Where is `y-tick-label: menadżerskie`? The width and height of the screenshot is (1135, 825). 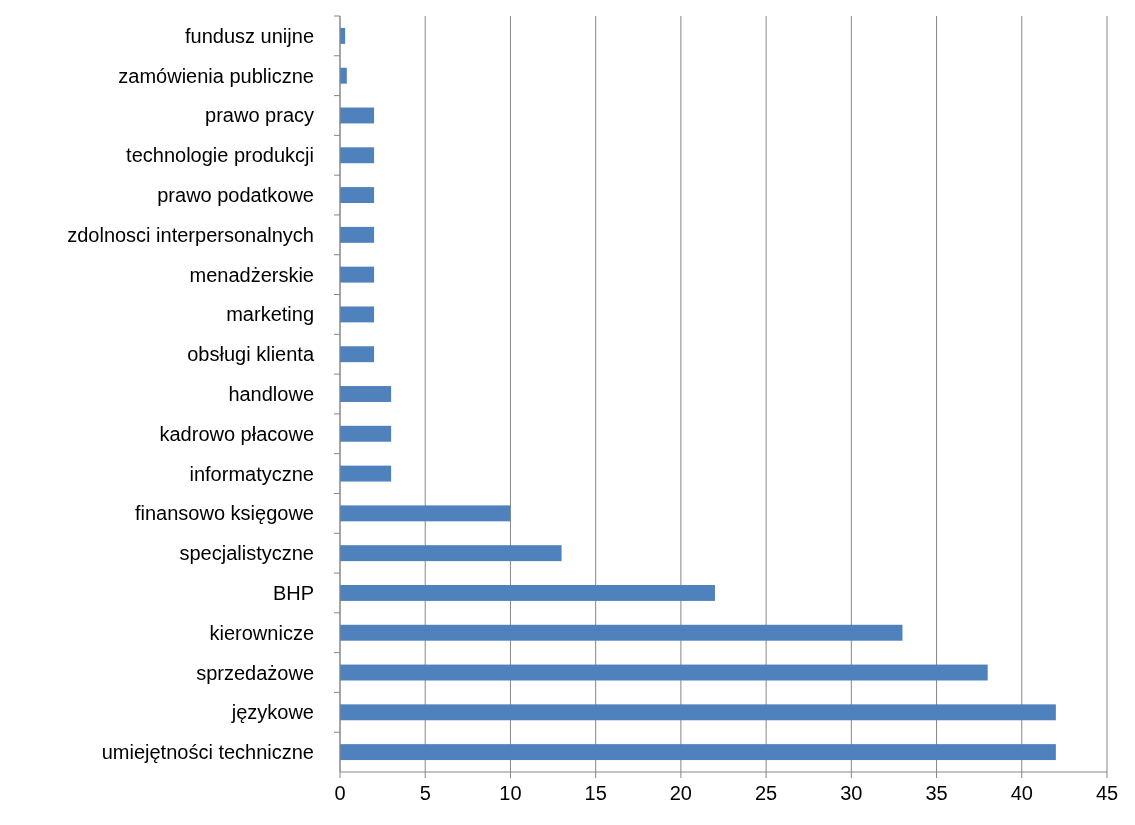
y-tick-label: menadżerskie is located at coordinates (251, 274).